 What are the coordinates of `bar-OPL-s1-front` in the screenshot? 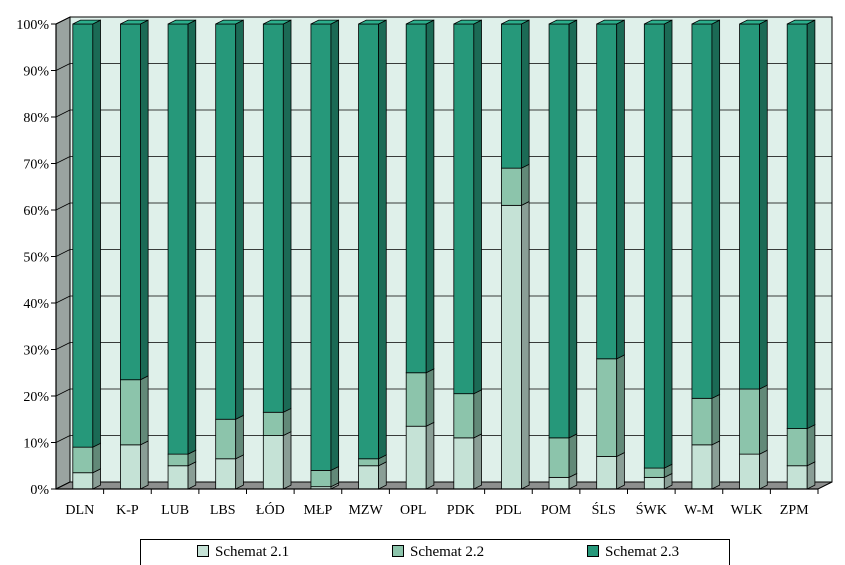 It's located at (416, 457).